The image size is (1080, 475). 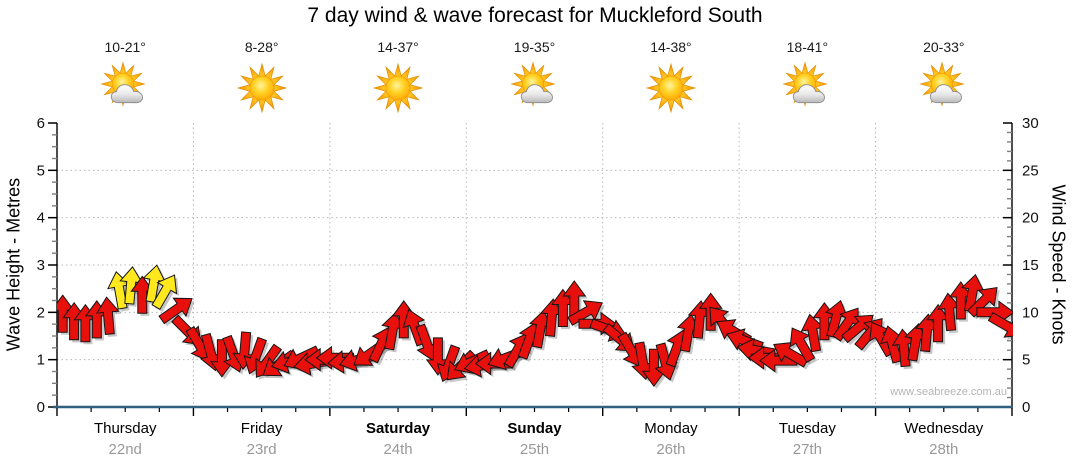 What do you see at coordinates (262, 439) in the screenshot?
I see `day-label: Friday 23rd` at bounding box center [262, 439].